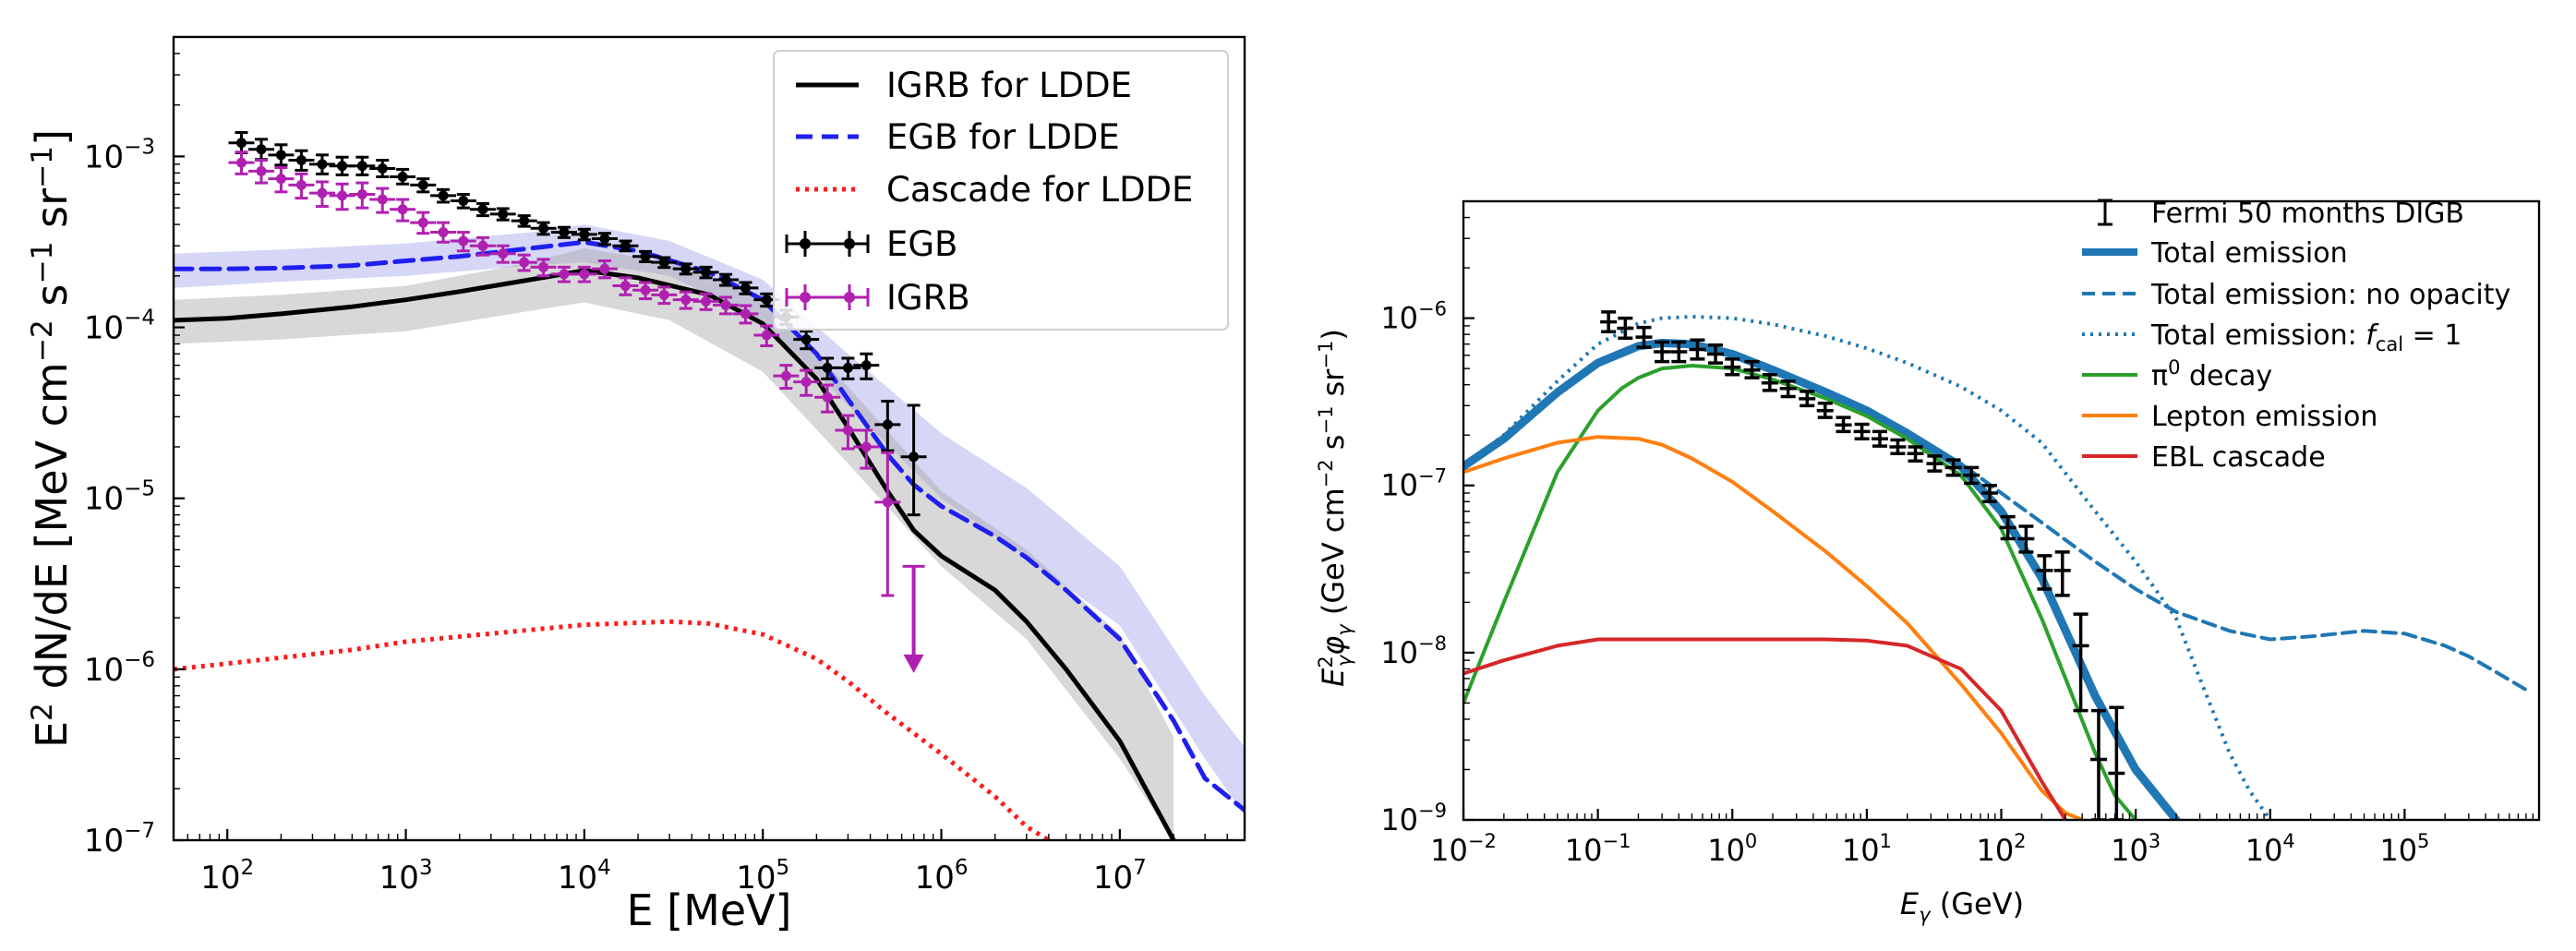  I want to click on left-series-cascade-for-ldde, so click(612, 729).